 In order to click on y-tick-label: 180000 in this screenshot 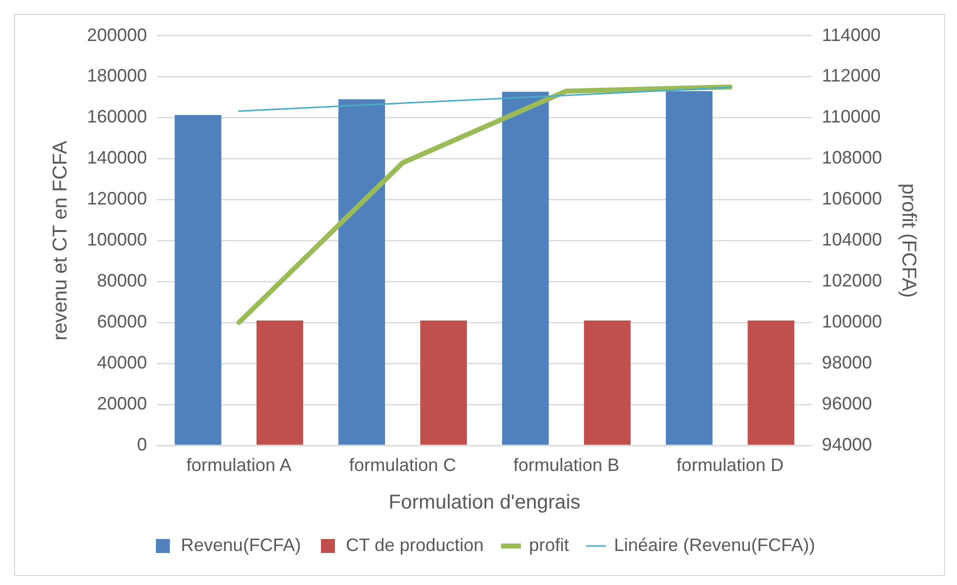, I will do `click(117, 76)`.